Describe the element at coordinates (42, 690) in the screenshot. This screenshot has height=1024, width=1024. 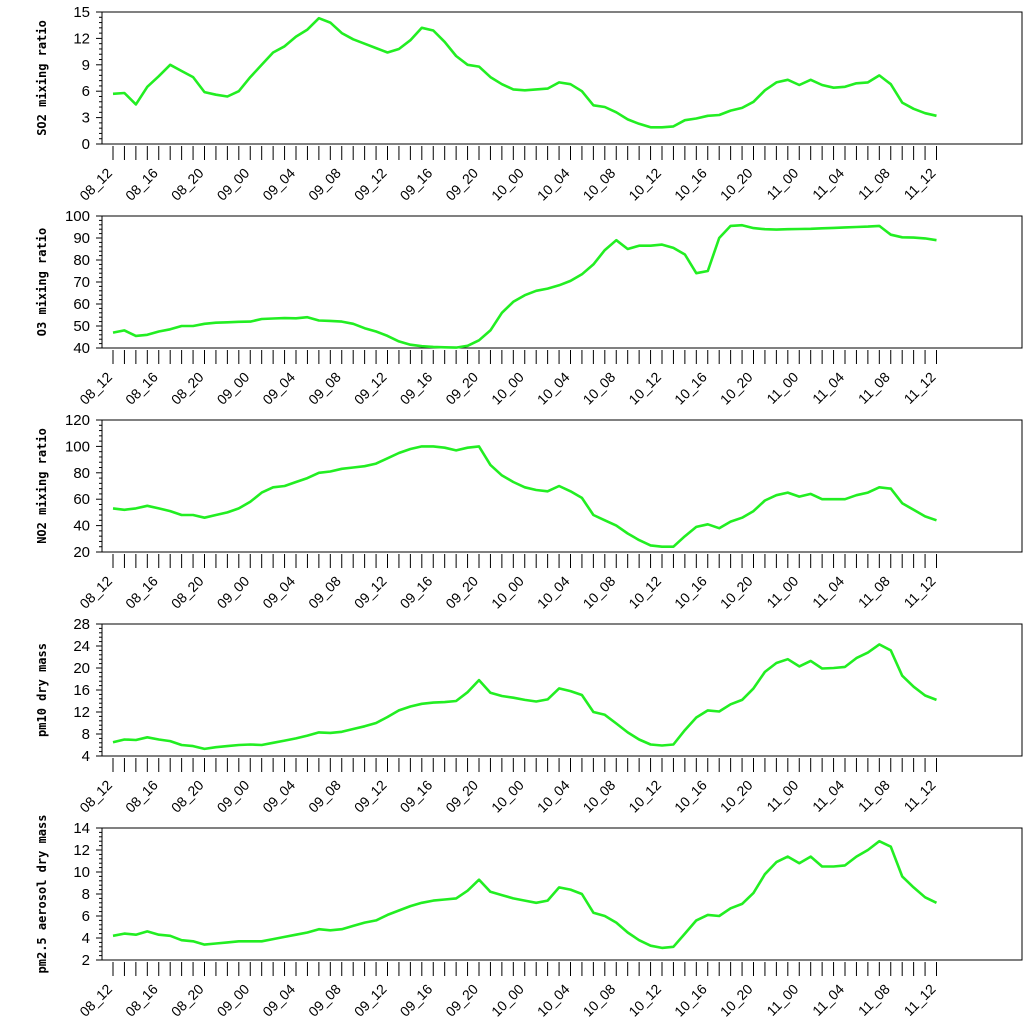
I see `y-axis-label: pm10 dry mass` at that location.